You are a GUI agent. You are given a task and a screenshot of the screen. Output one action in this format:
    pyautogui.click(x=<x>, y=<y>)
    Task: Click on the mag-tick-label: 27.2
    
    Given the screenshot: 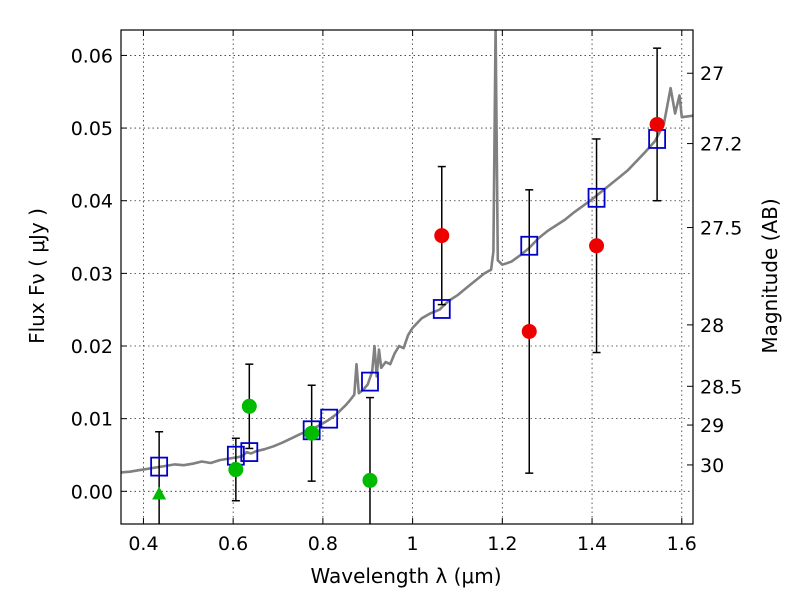 What is the action you would take?
    pyautogui.click(x=721, y=145)
    